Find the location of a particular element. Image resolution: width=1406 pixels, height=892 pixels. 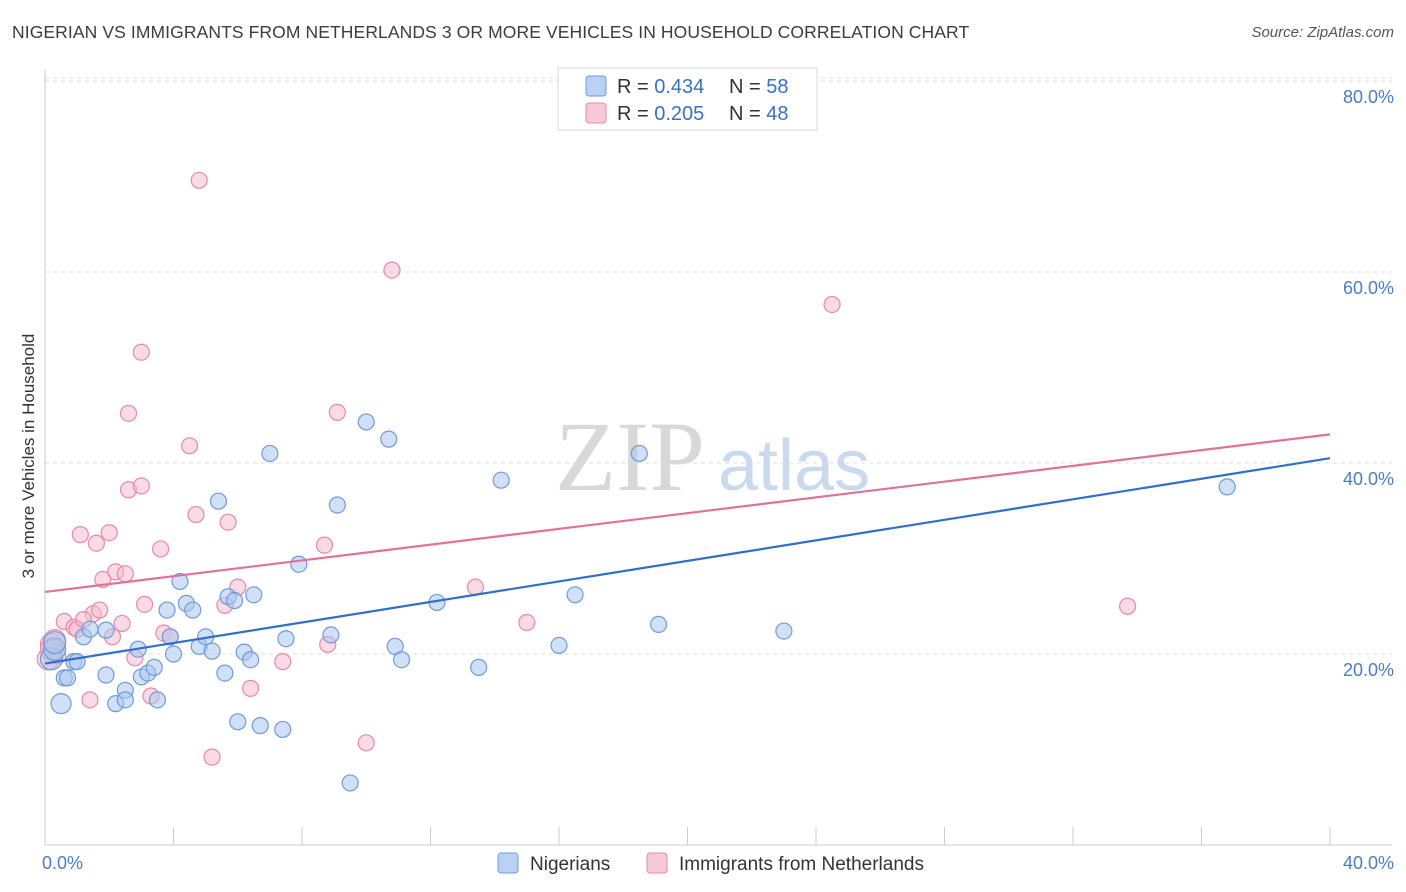

y-tick-label-3: 80.0% is located at coordinates (1368, 97).